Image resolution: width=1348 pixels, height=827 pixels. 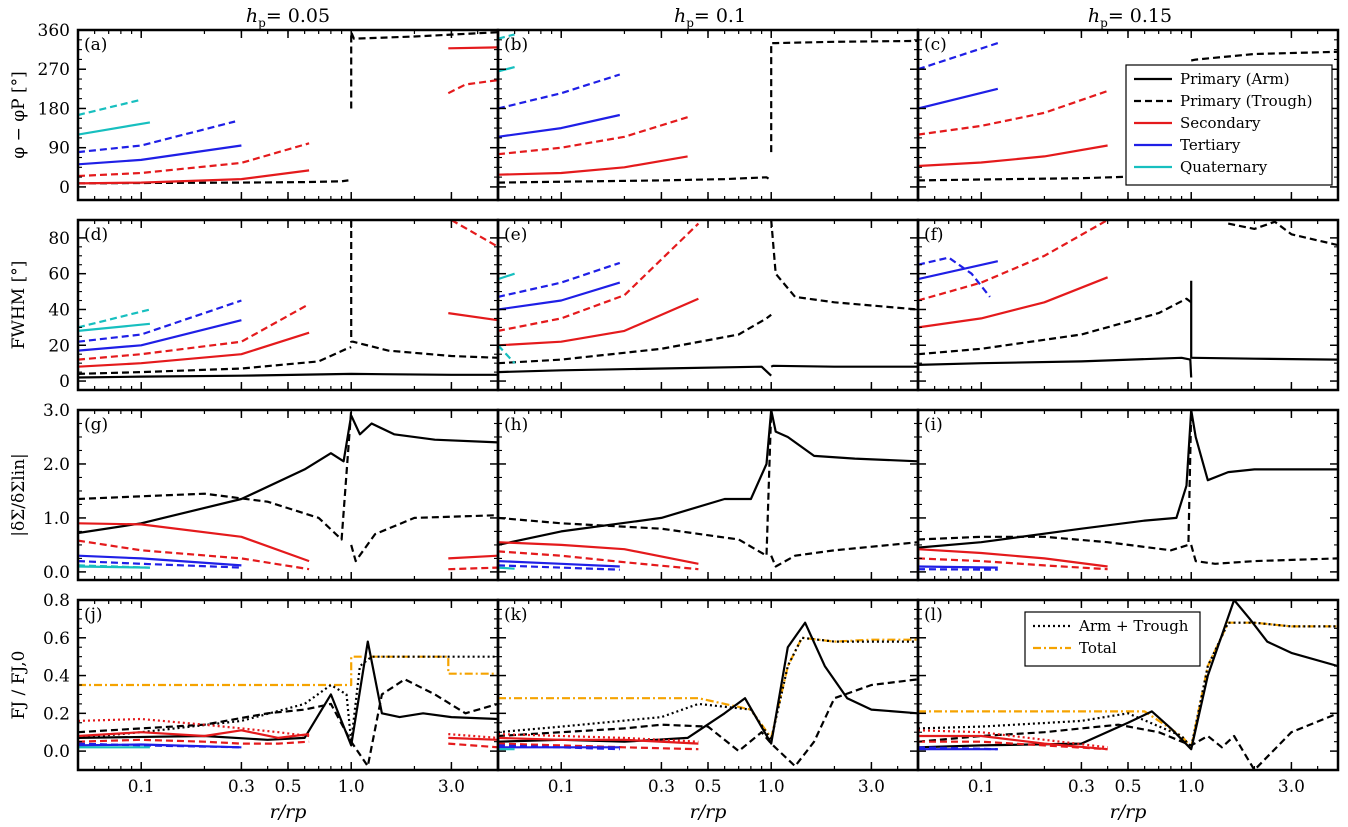 What do you see at coordinates (93, 615) in the screenshot?
I see `panel-label: (j)` at bounding box center [93, 615].